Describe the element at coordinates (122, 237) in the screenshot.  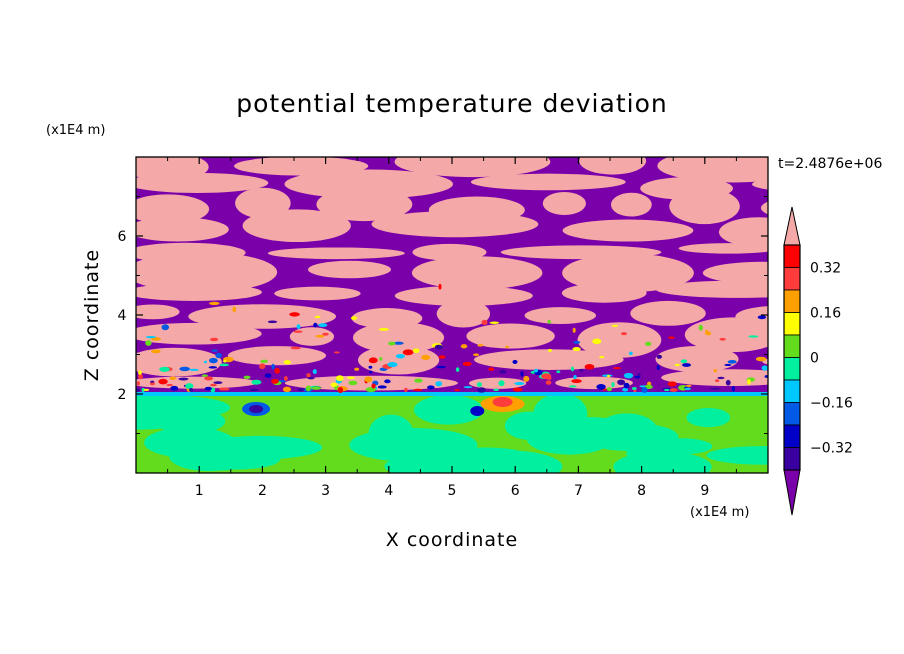
I see `y-tick-label: 6` at that location.